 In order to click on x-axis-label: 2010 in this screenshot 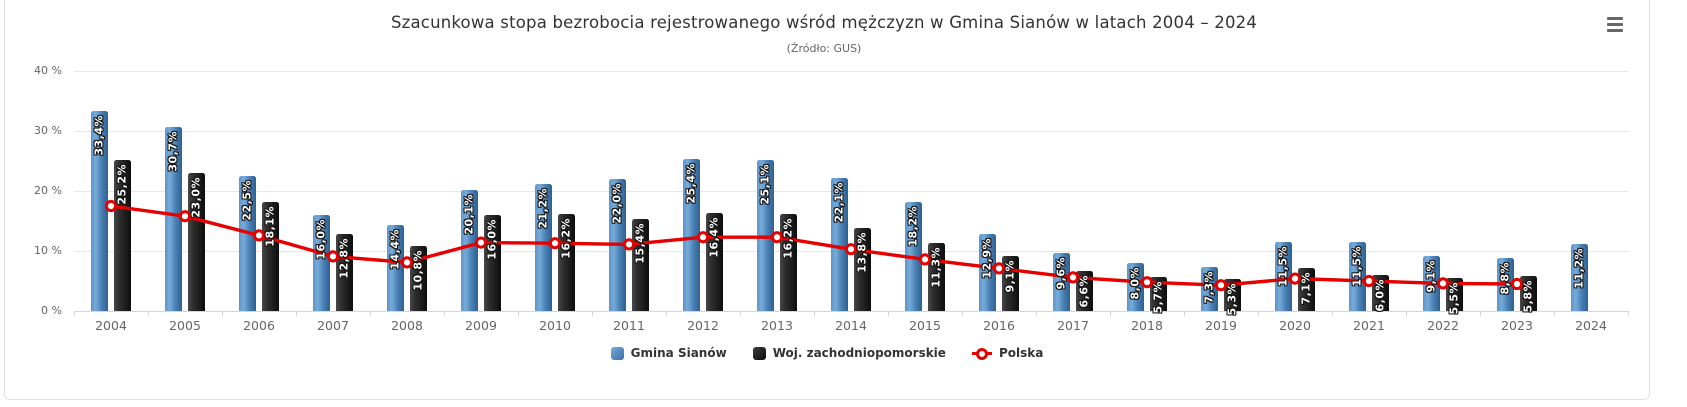, I will do `click(555, 325)`.